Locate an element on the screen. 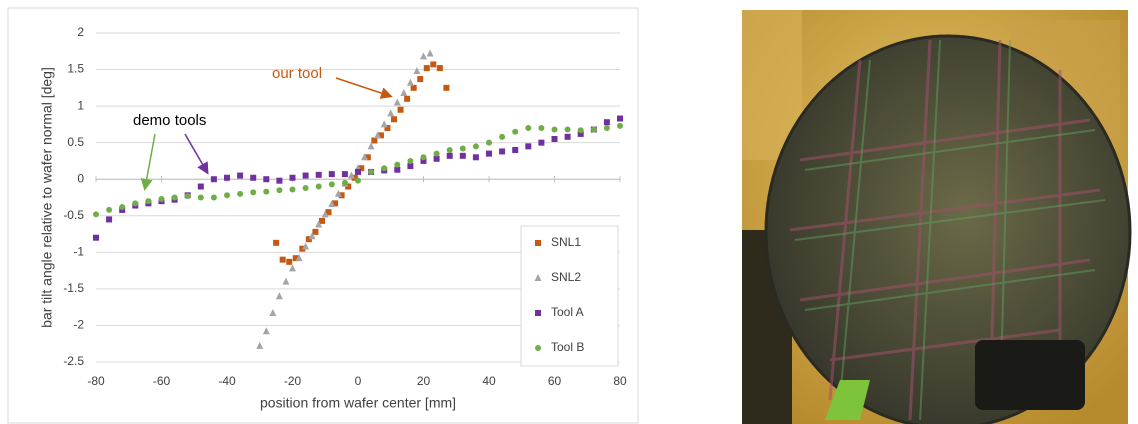 The height and width of the screenshot is (424, 1138). x-tick-label: 60 is located at coordinates (555, 381).